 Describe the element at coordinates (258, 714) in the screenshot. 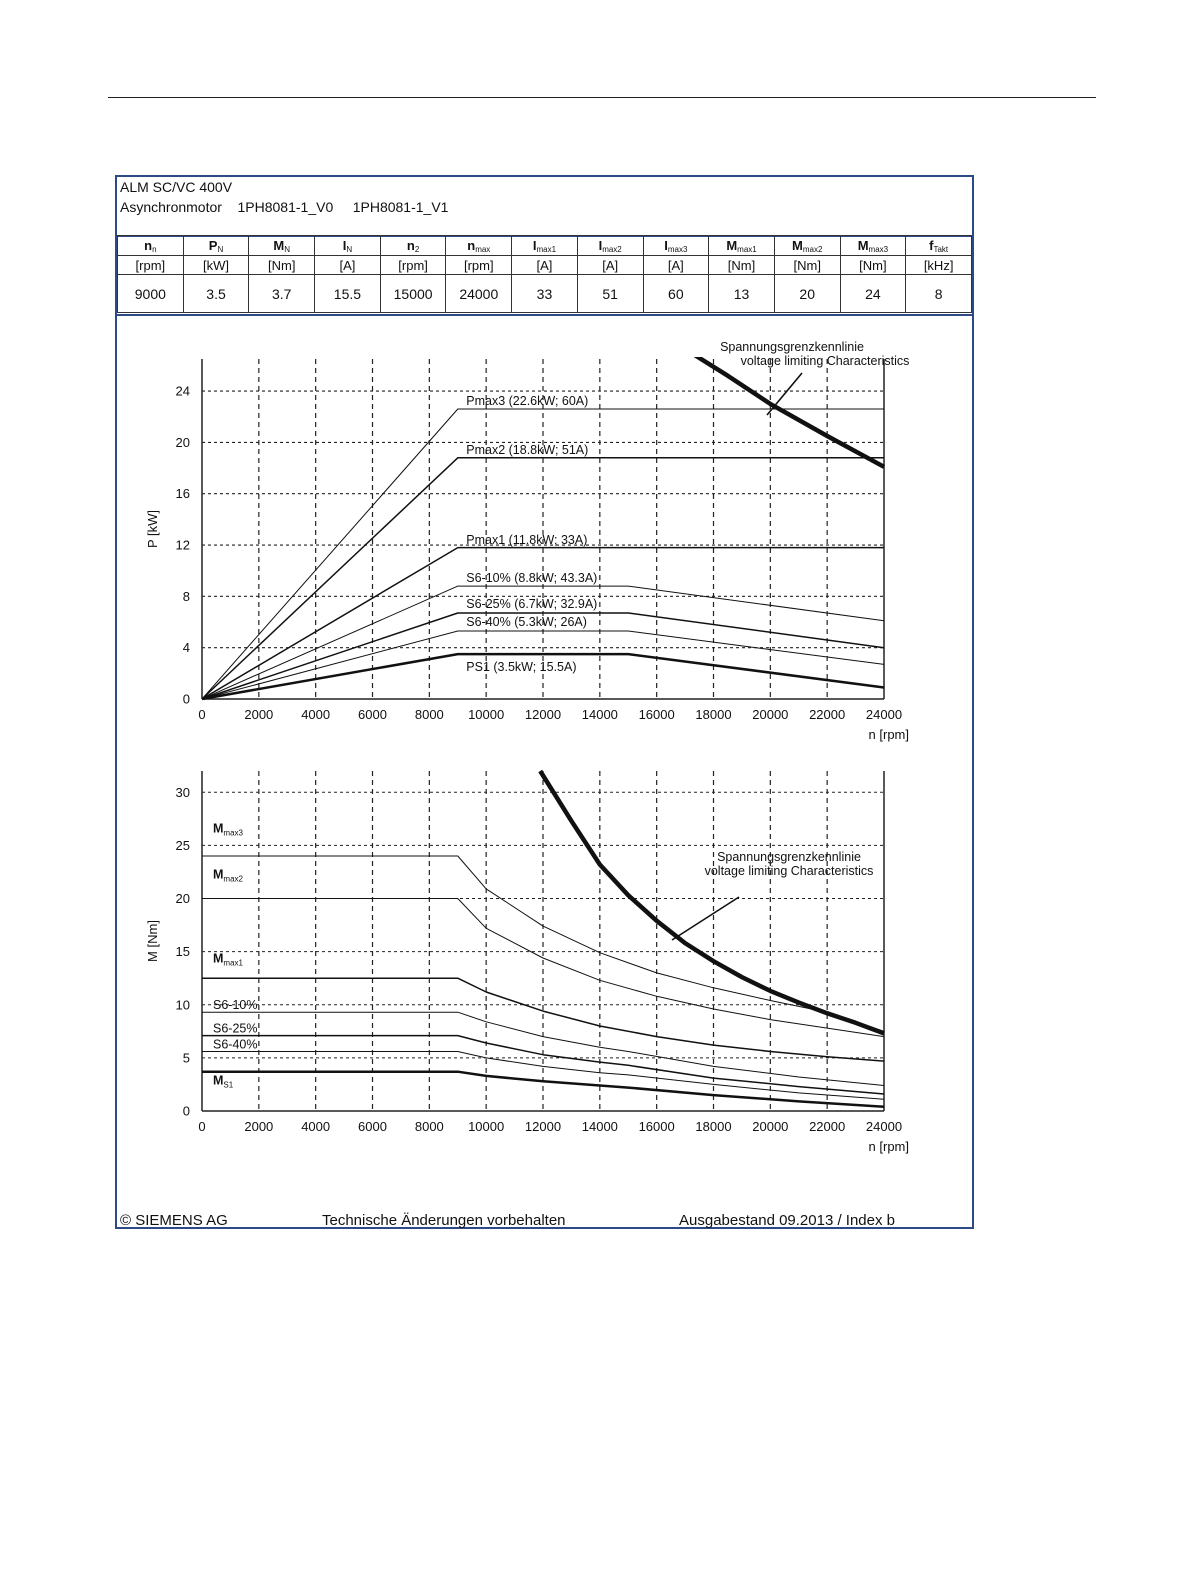

I see `x-tick-label: 2000` at that location.